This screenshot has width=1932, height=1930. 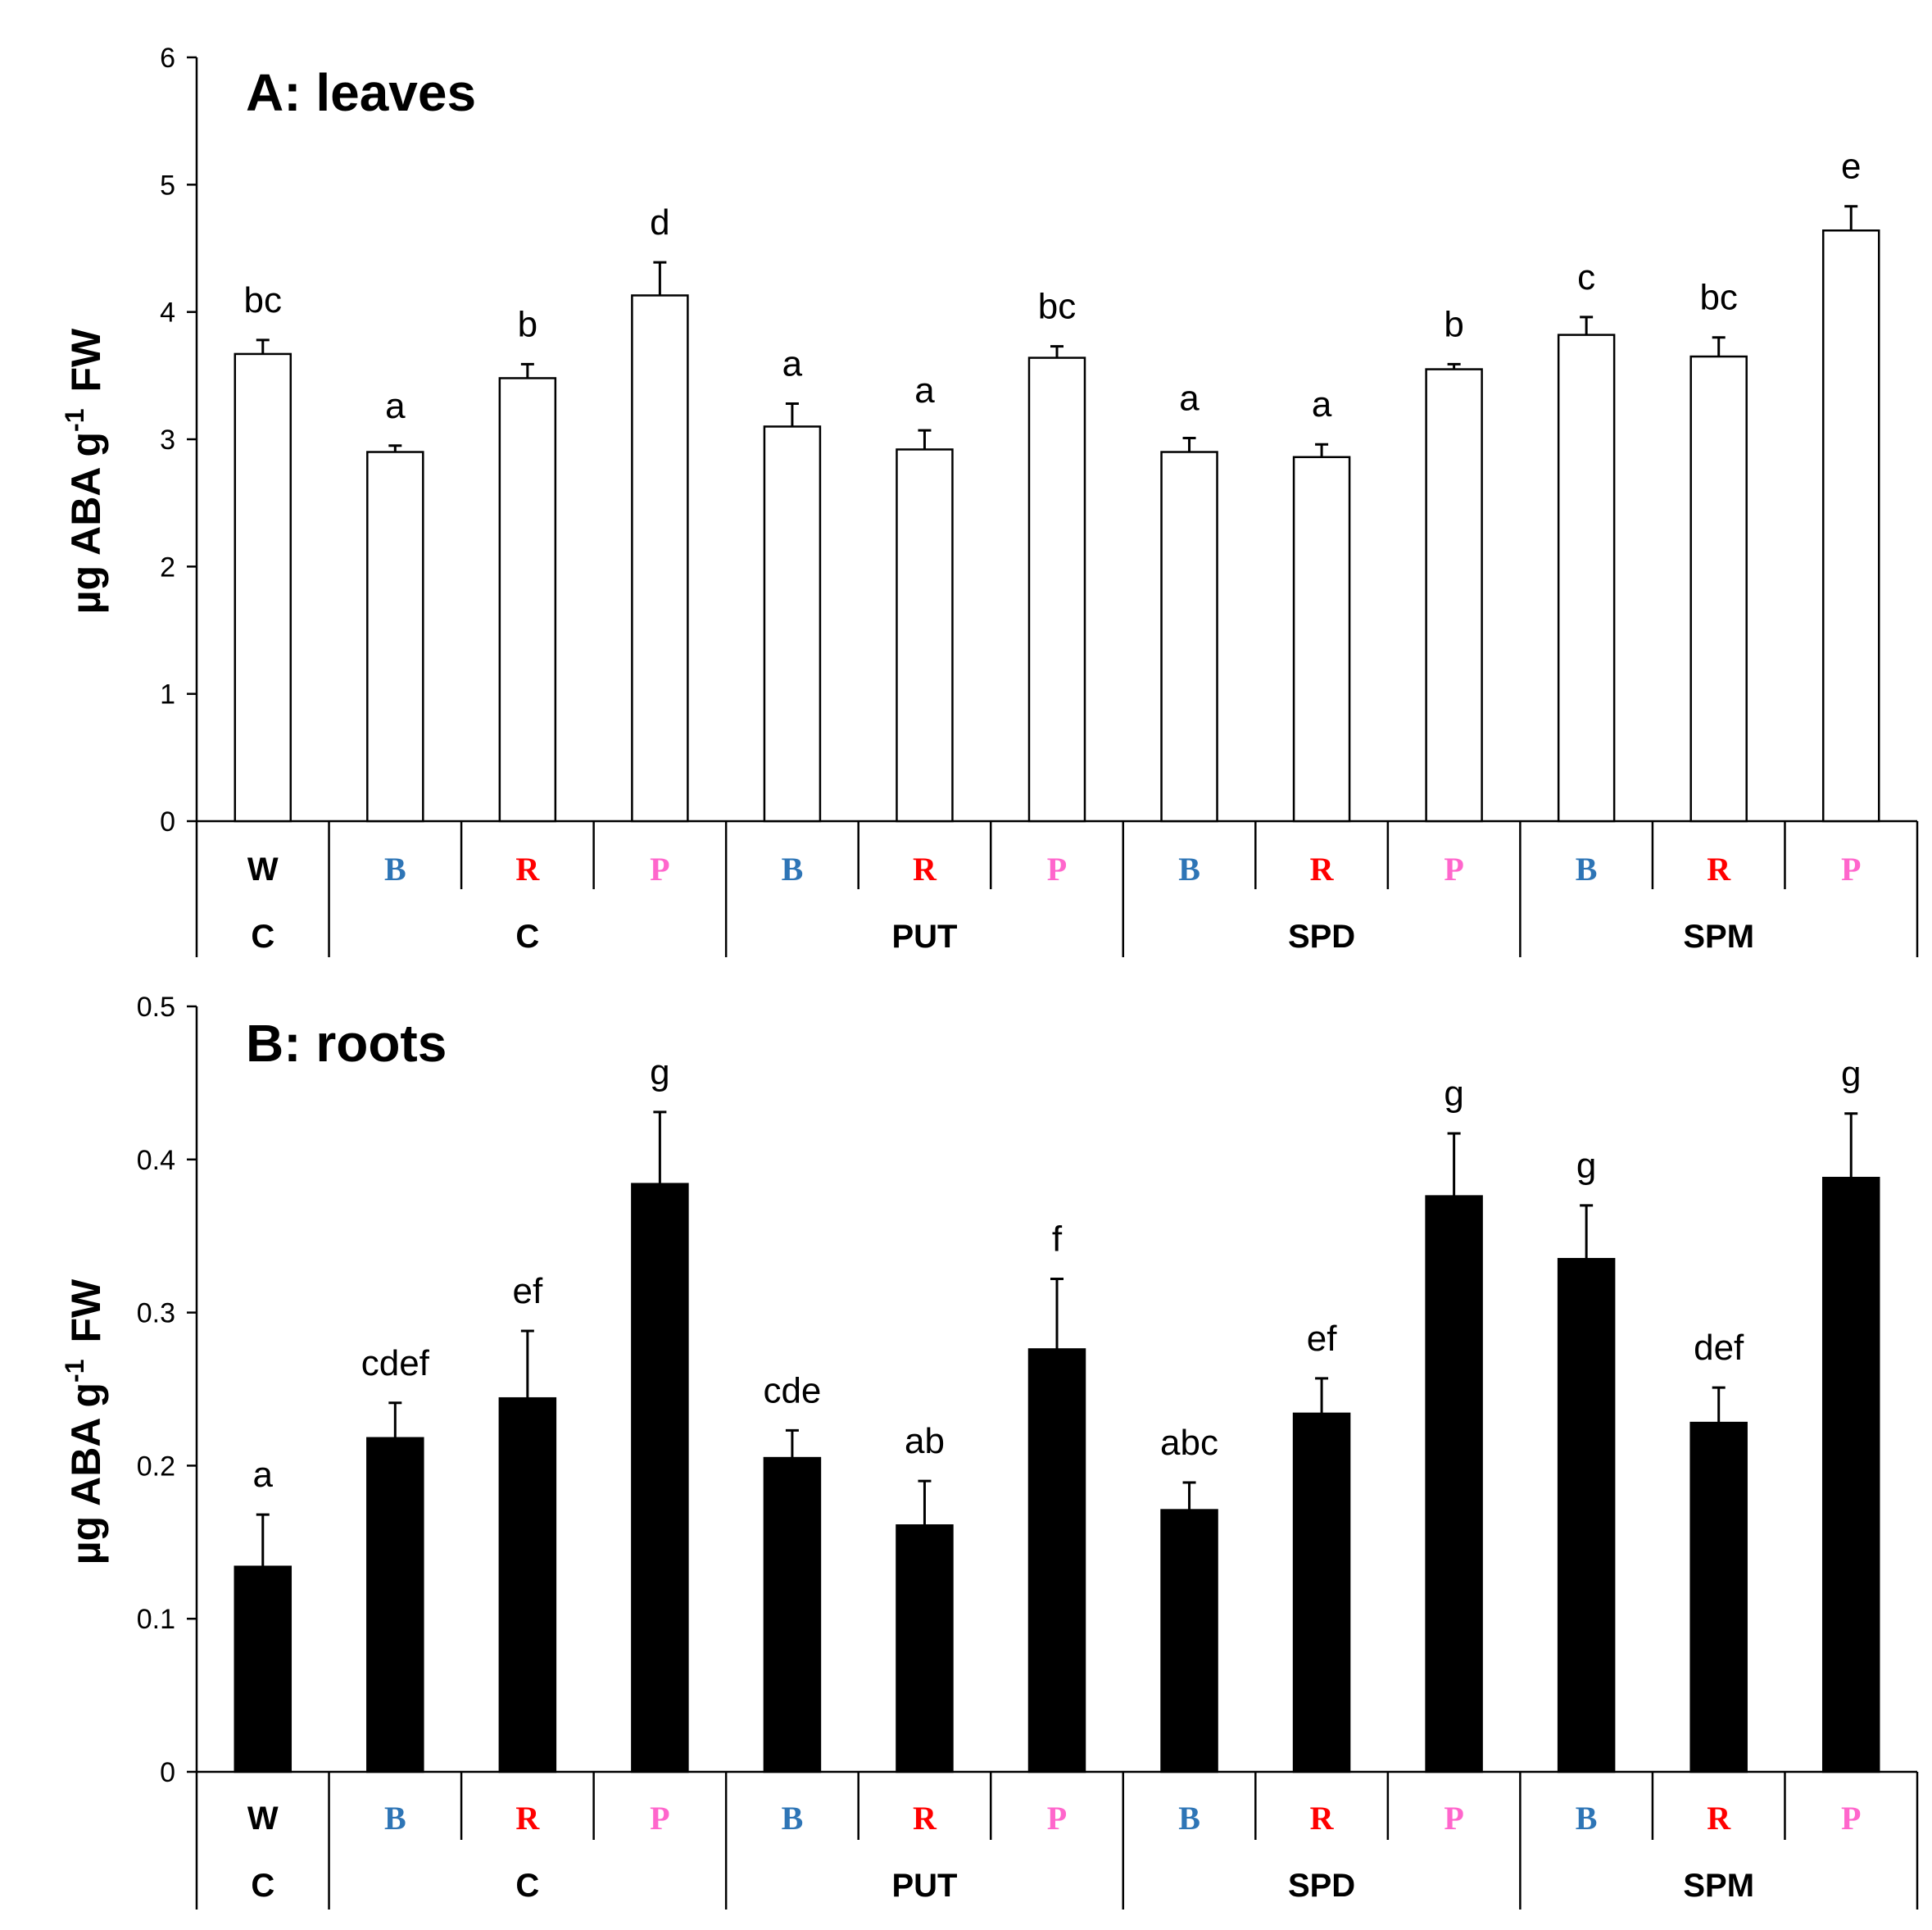 What do you see at coordinates (167, 440) in the screenshot?
I see `y-tick-label-leaves: 3` at bounding box center [167, 440].